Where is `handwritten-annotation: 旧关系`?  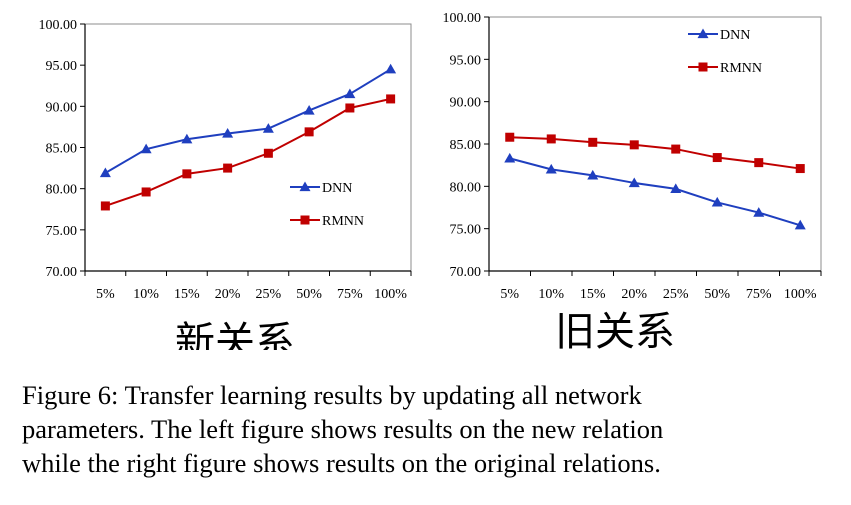
handwritten-annotation: 旧关系 is located at coordinates (615, 329).